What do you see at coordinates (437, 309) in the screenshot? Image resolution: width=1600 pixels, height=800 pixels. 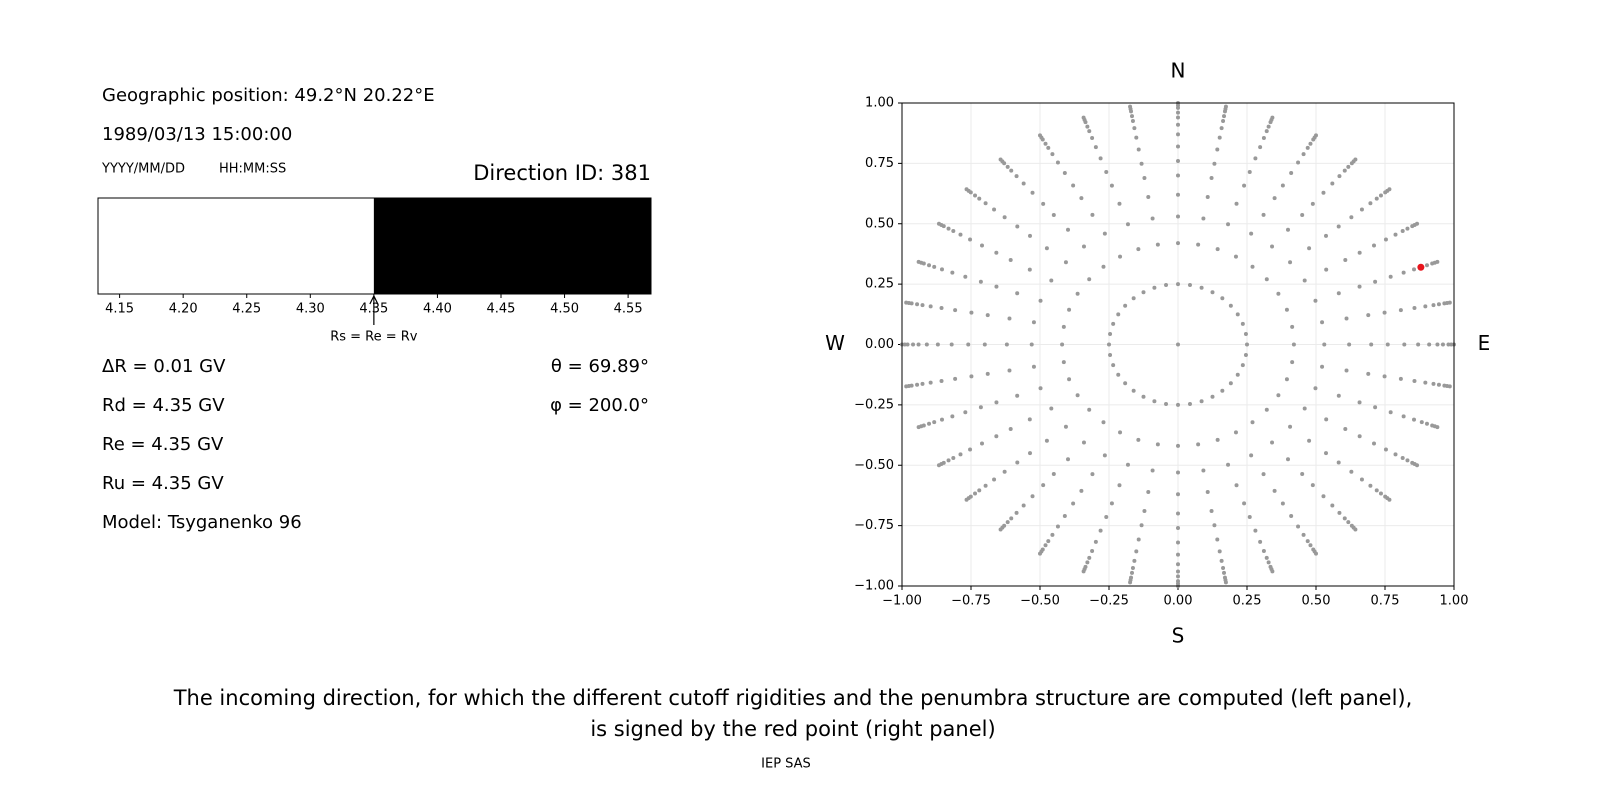 I see `x-tick-label: 4.40` at bounding box center [437, 309].